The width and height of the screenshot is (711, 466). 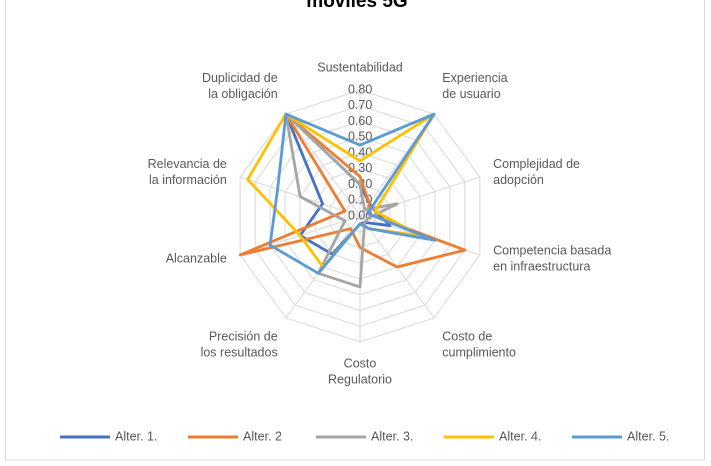 What do you see at coordinates (518, 180) in the screenshot?
I see `category-label: adopción` at bounding box center [518, 180].